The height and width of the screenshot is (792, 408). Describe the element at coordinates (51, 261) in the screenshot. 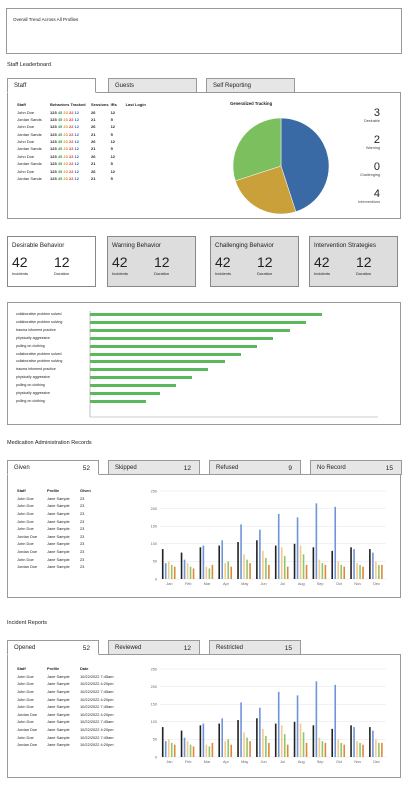

I see `card-desirable-behavior: Desirable Behavior 42 12 Incidents Duration` at that location.